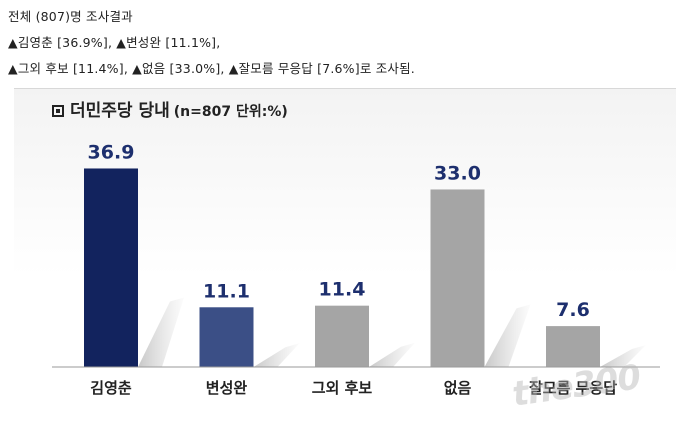  Describe the element at coordinates (226, 291) in the screenshot. I see `data-label: 11.1` at that location.